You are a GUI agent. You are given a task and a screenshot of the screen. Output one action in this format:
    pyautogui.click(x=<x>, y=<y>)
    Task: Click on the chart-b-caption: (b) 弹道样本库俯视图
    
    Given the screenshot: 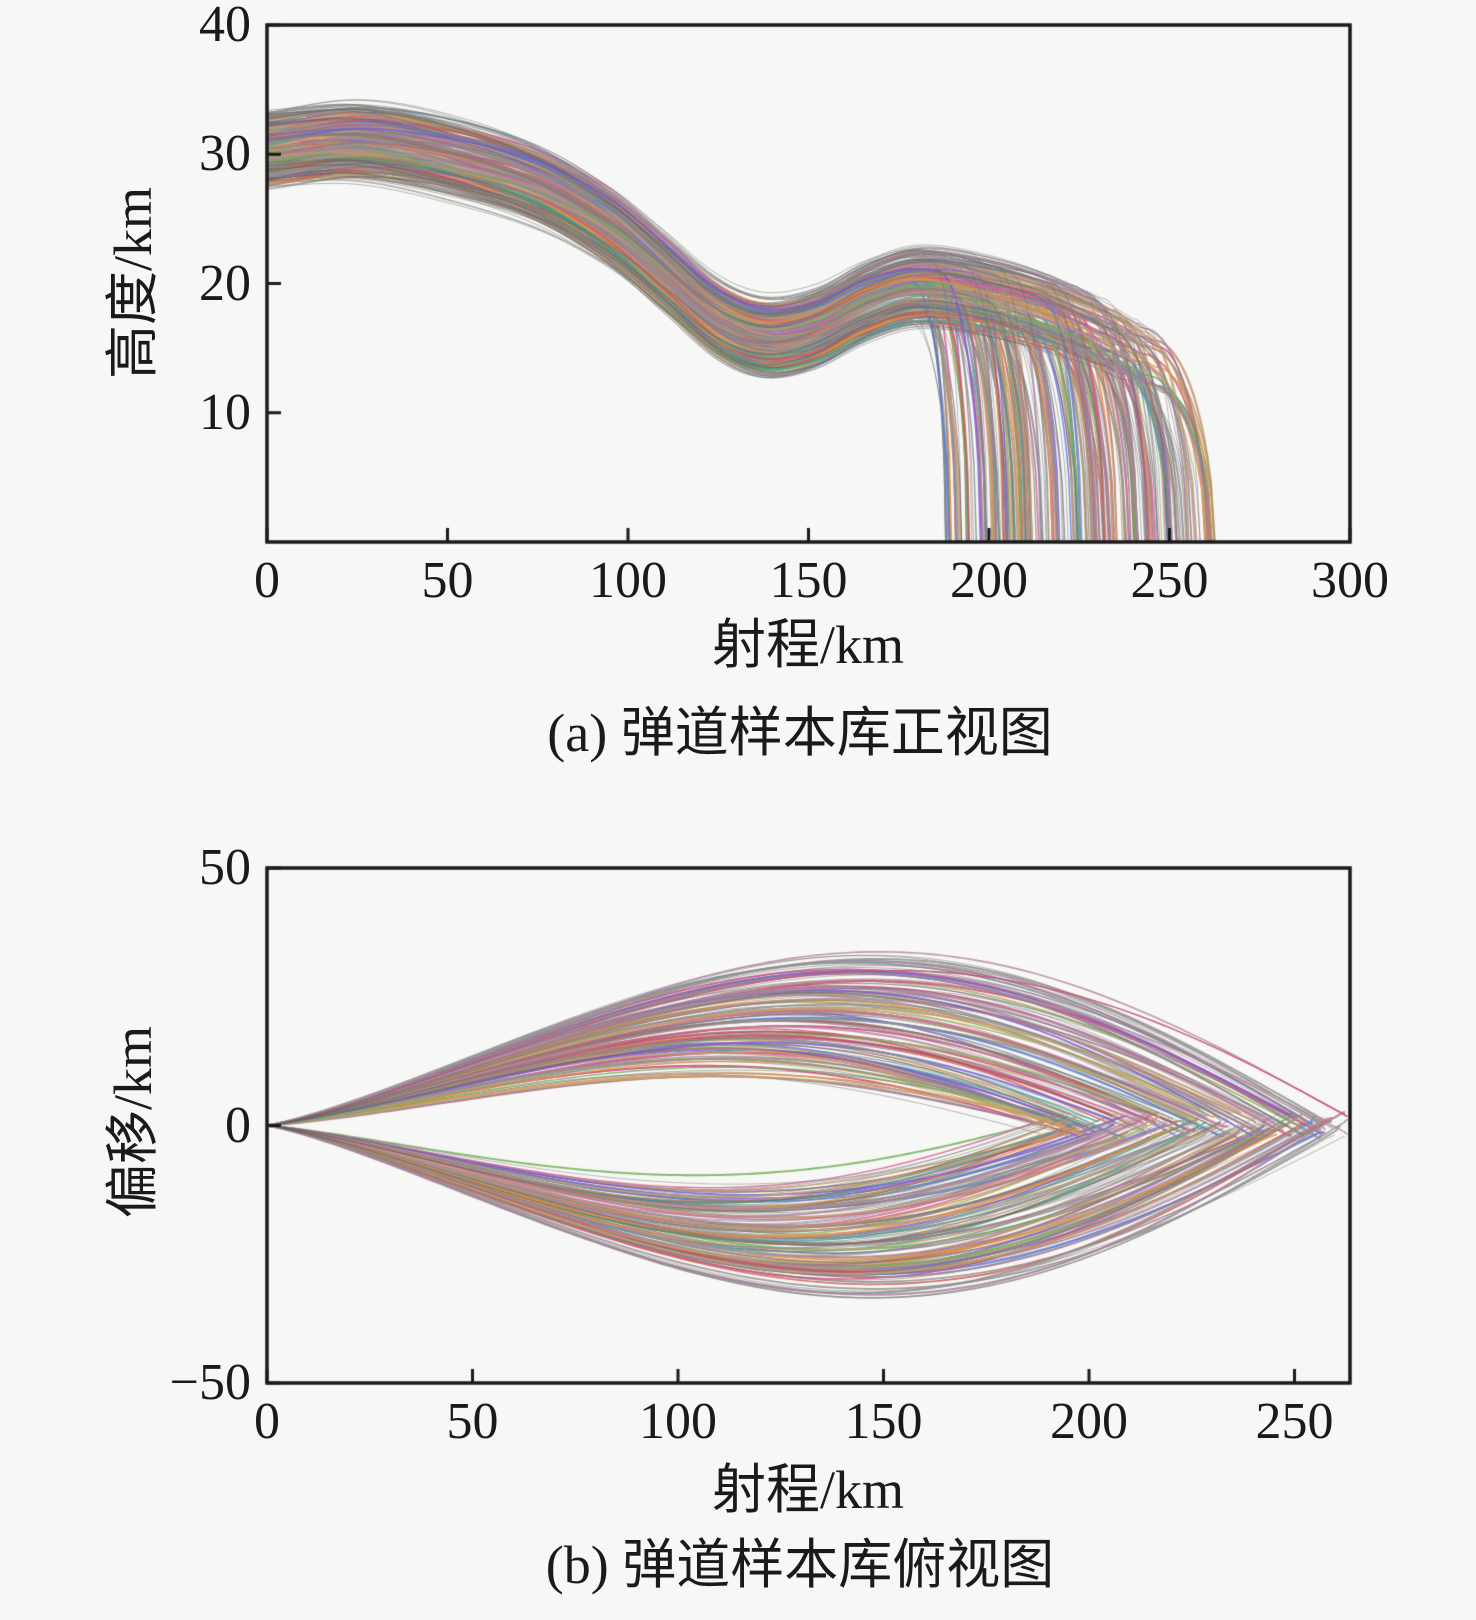 What is the action you would take?
    pyautogui.click(x=800, y=1565)
    